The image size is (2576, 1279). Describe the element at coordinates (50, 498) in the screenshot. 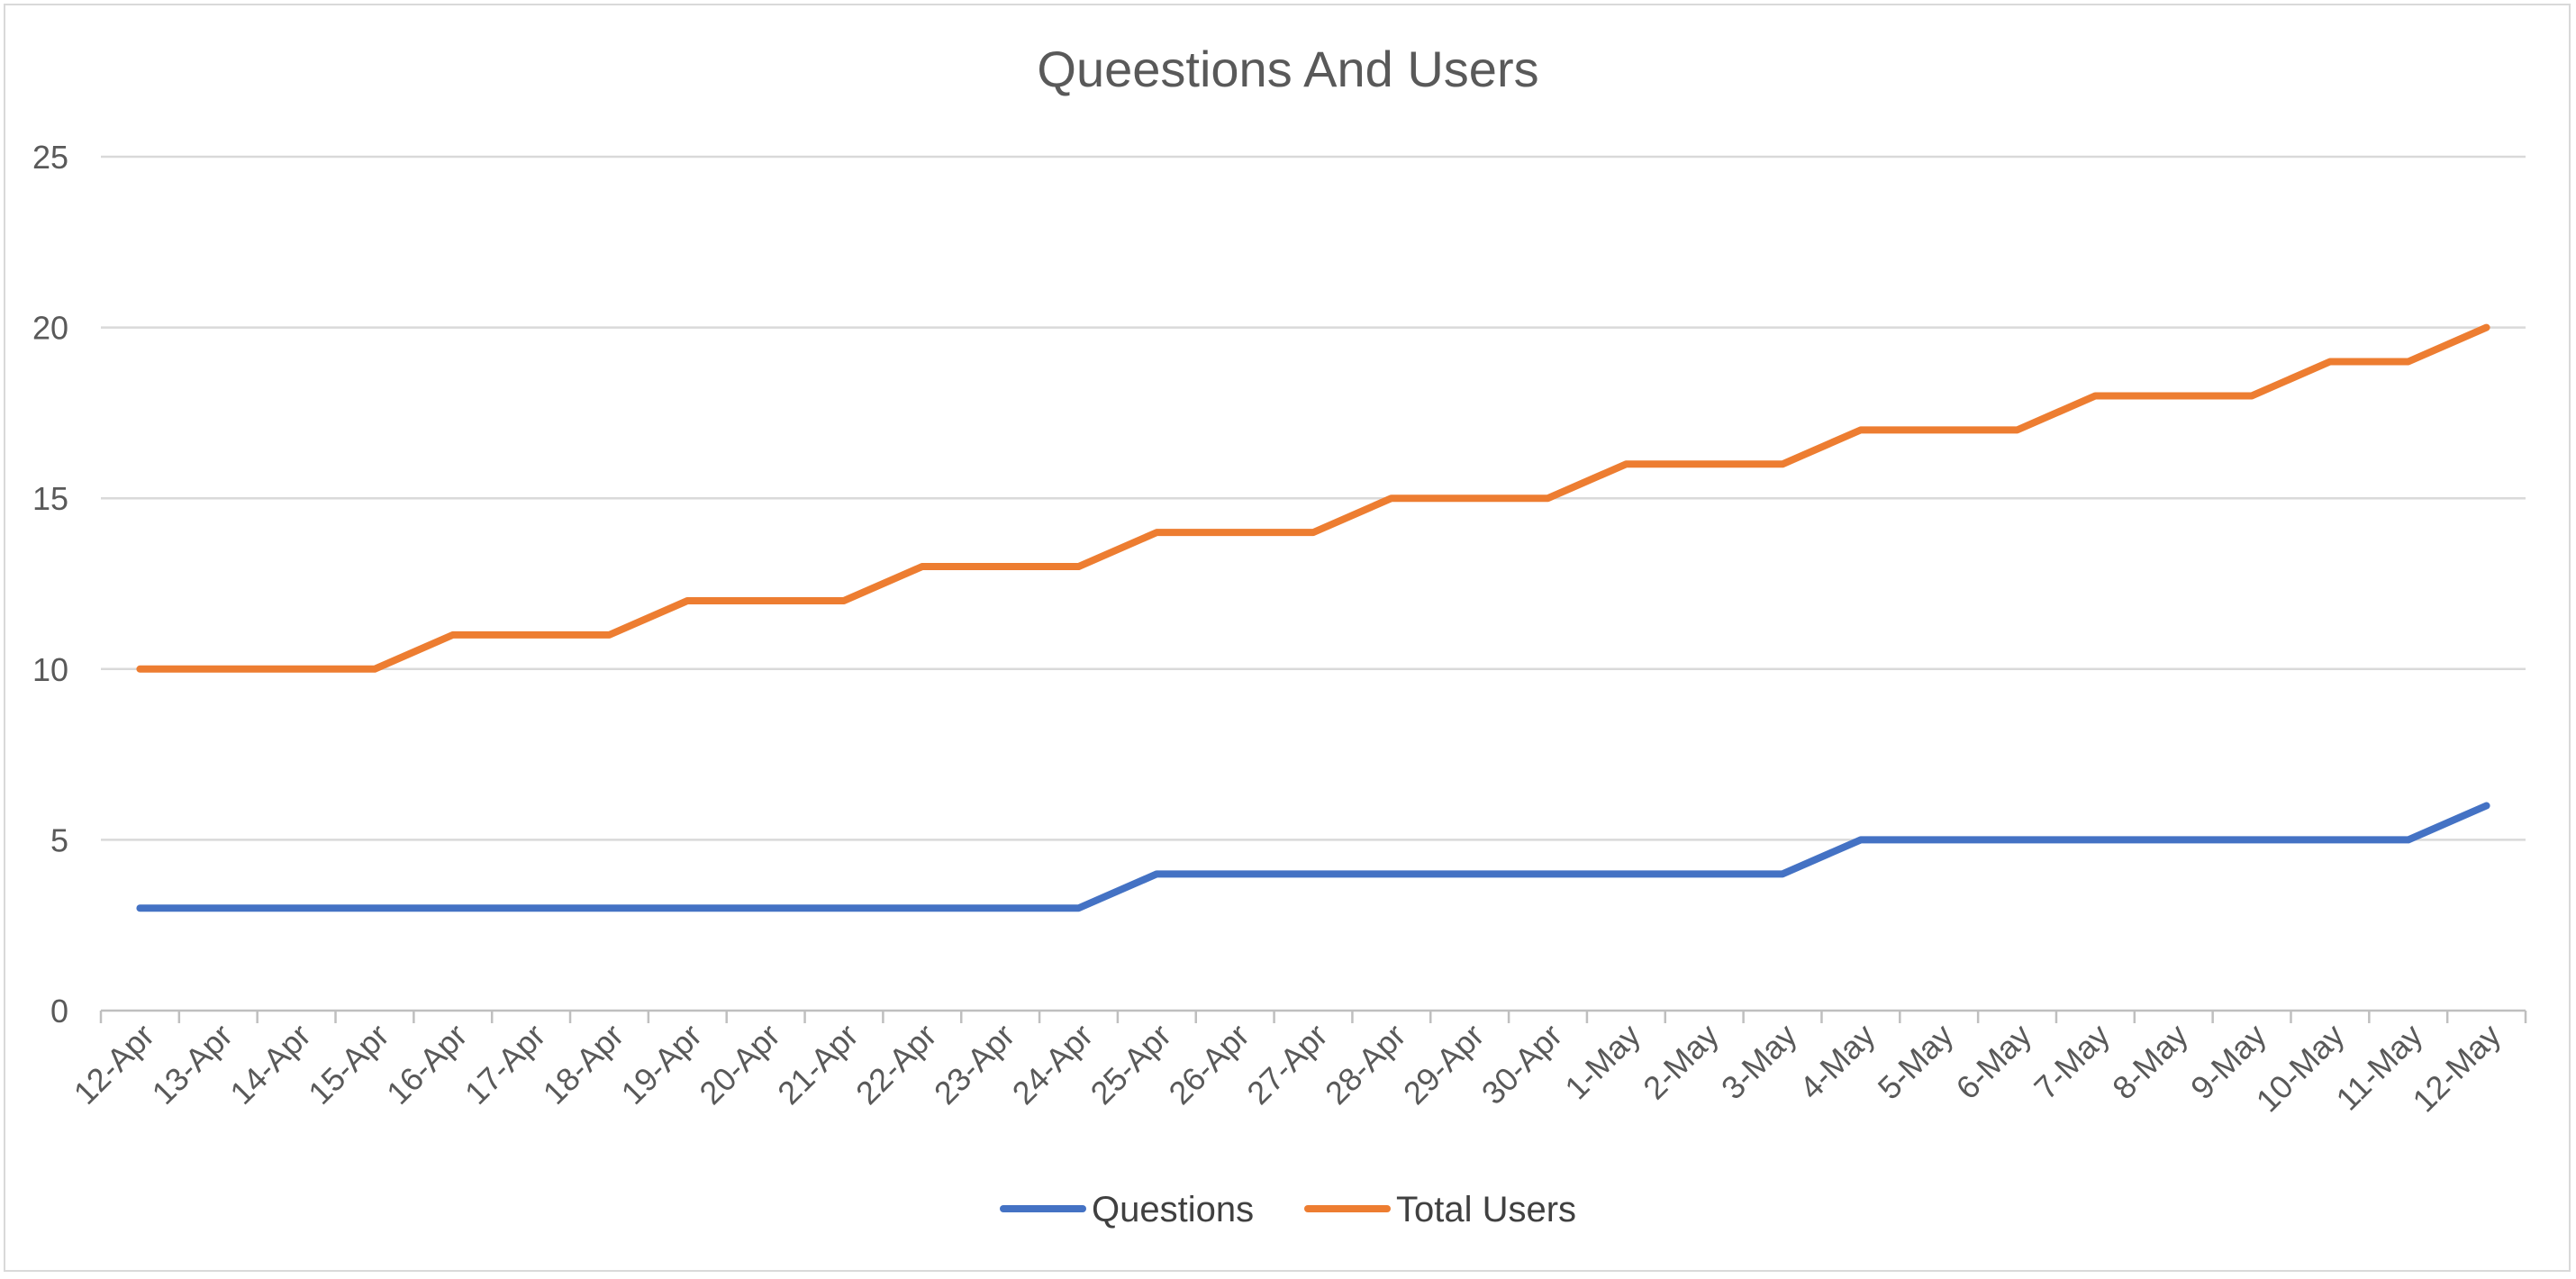

I see `y-tick-label: 15` at that location.